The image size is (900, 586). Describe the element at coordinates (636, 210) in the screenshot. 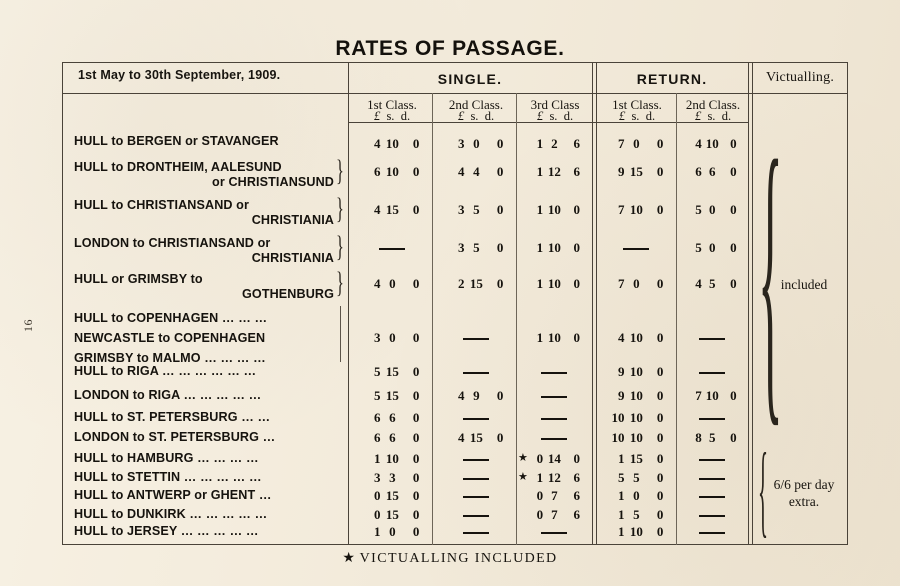

I see `fare-value: 7 10 0` at that location.